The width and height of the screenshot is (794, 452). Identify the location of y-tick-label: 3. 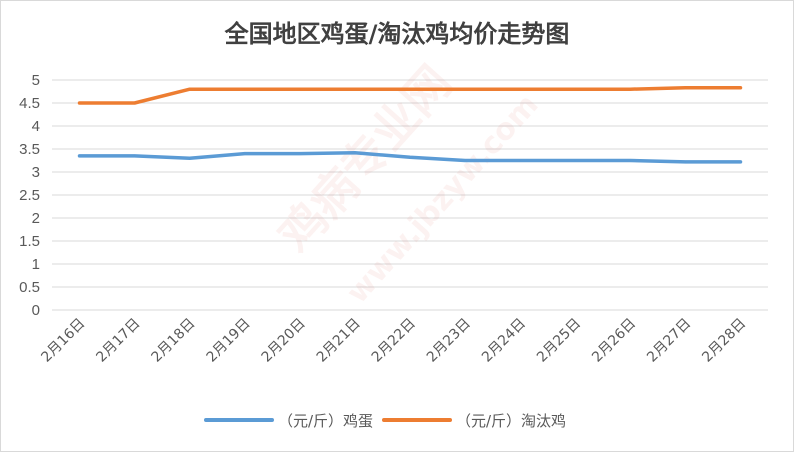
(36, 172).